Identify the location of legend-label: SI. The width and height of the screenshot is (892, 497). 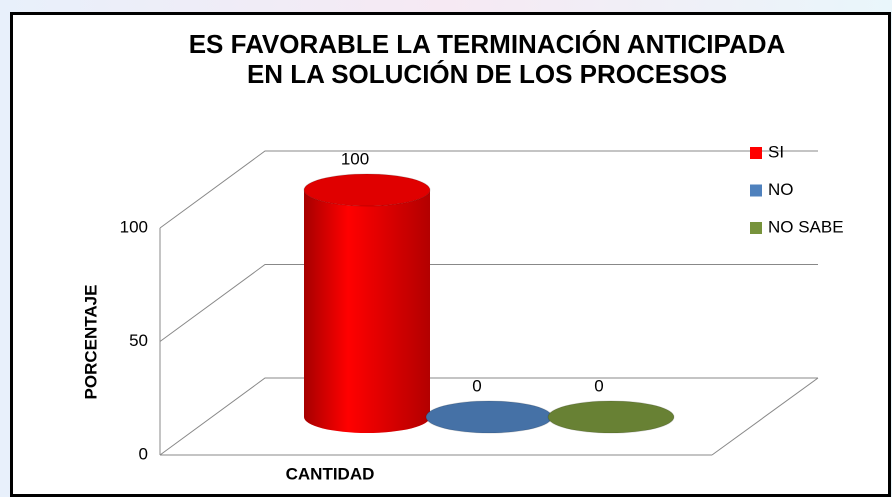
(776, 151).